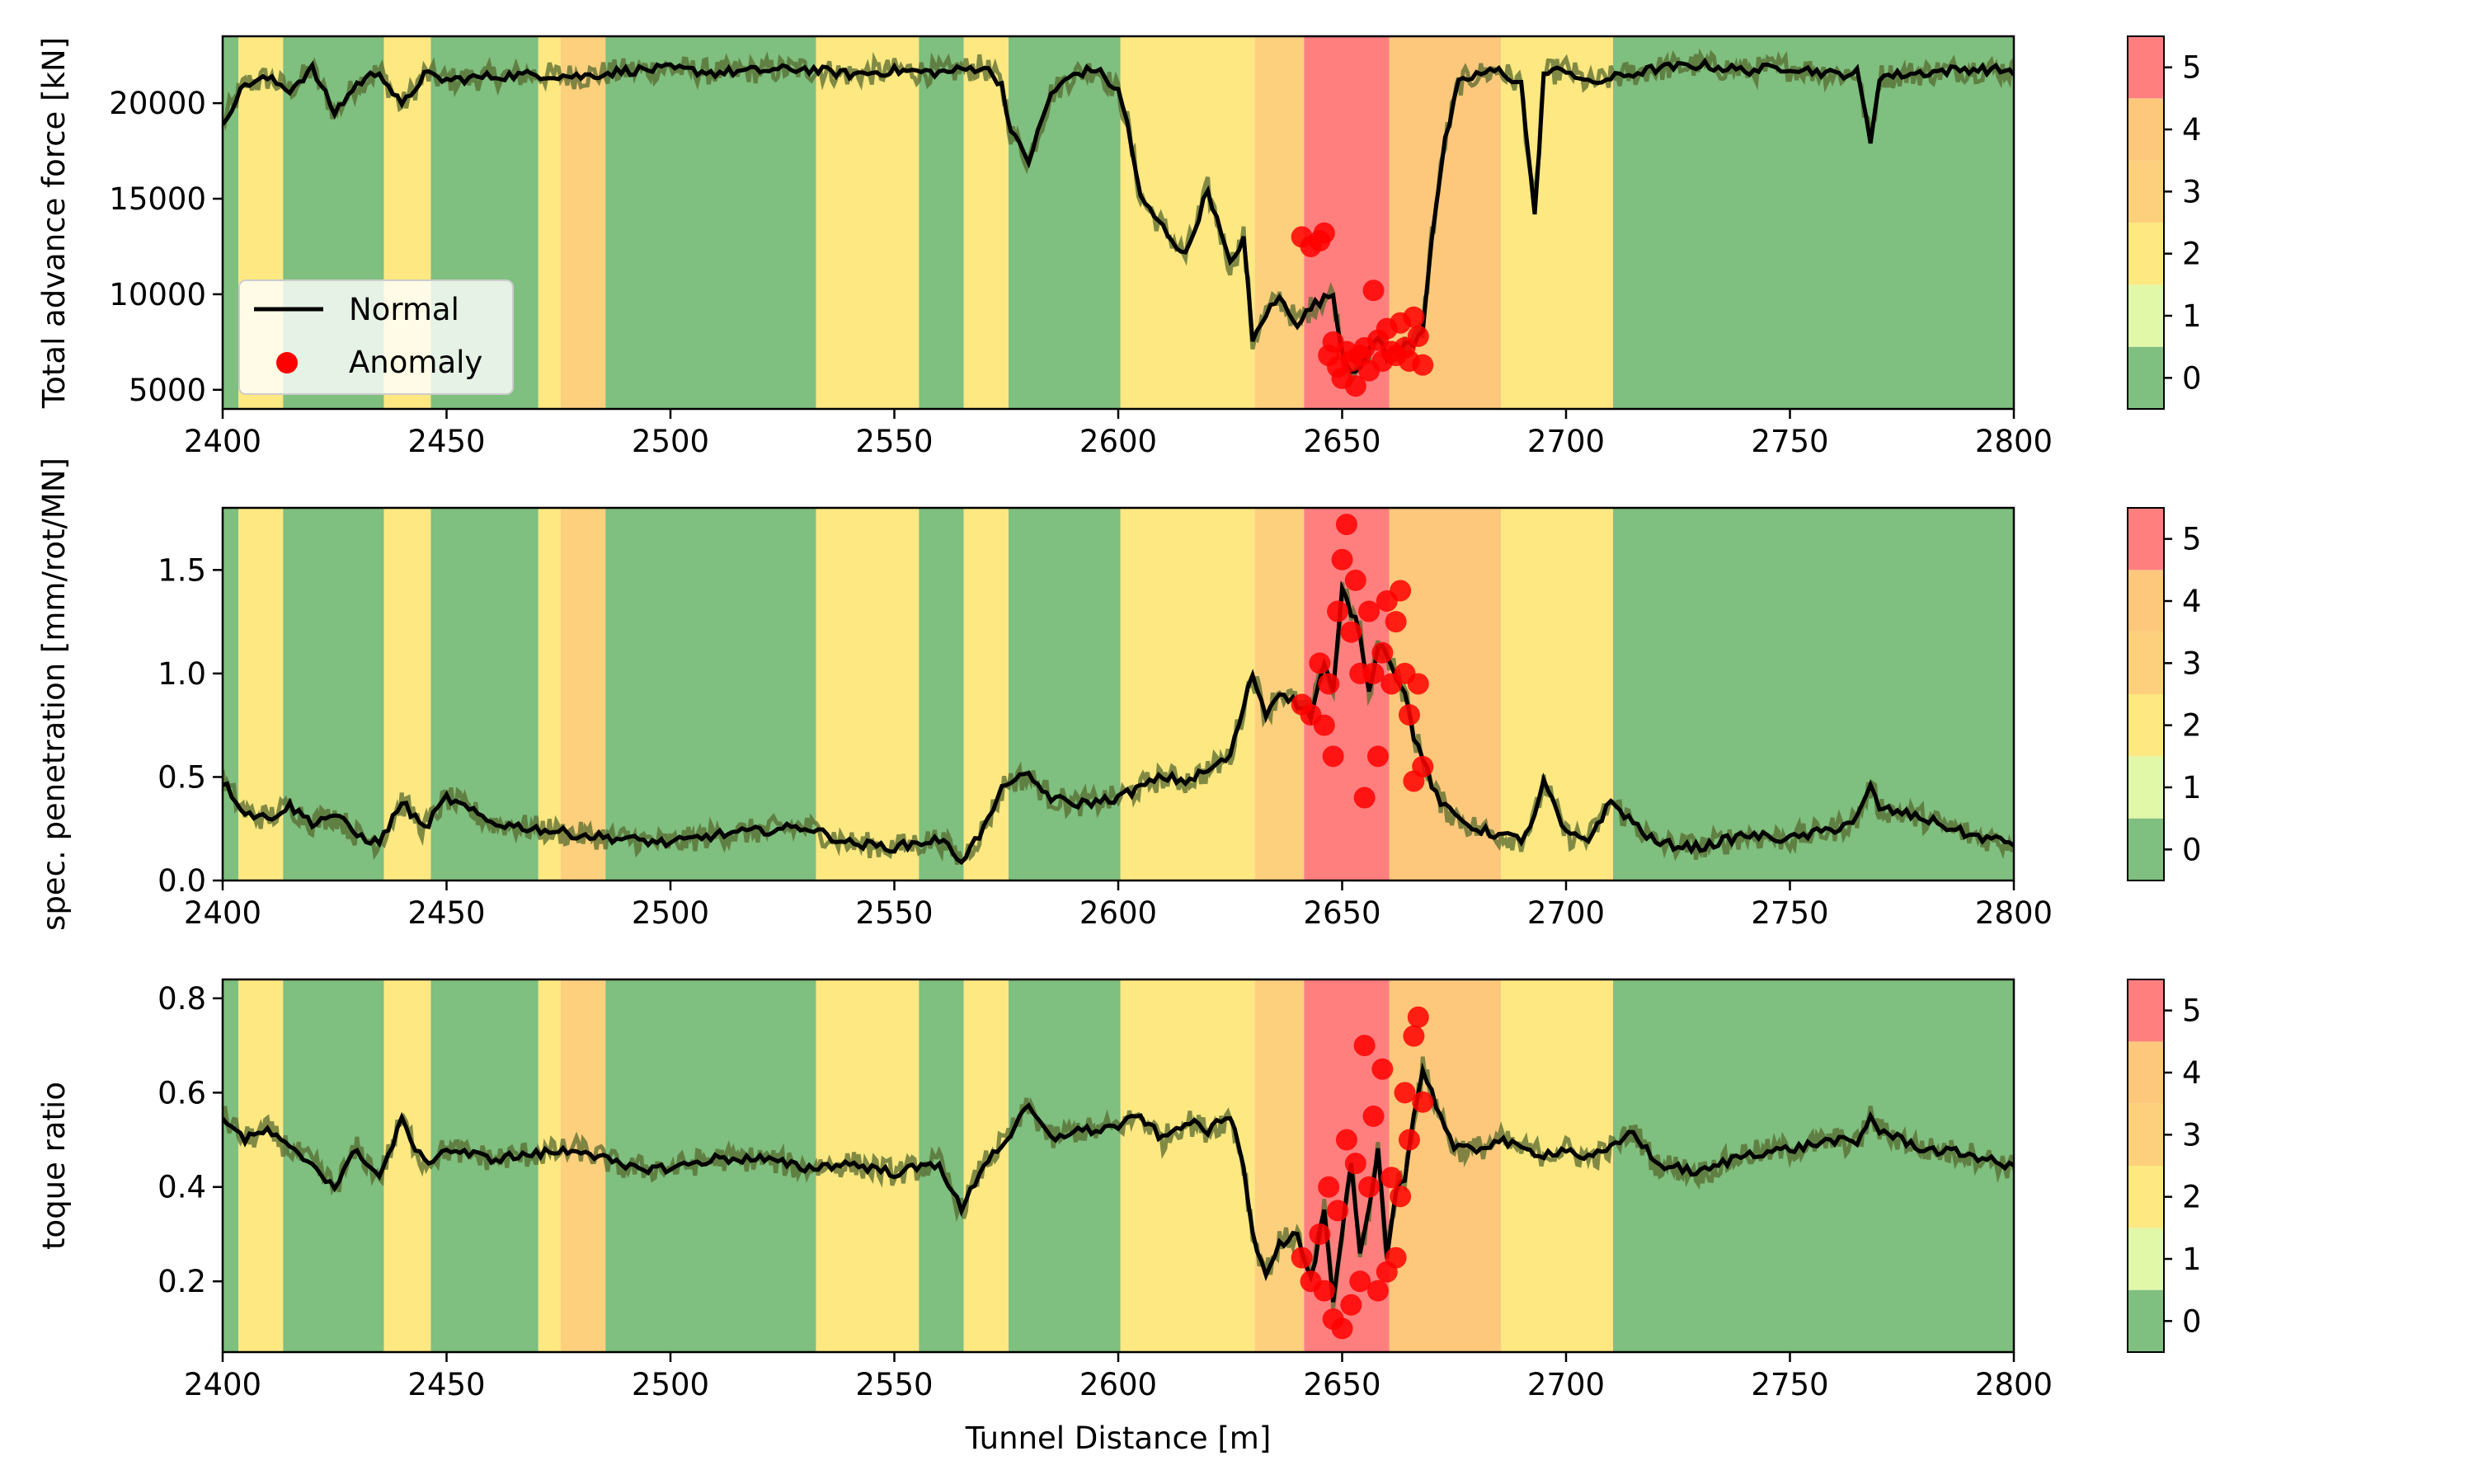 Image resolution: width=2474 pixels, height=1484 pixels. What do you see at coordinates (182, 1187) in the screenshot?
I see `y-tick-label: 0.4` at bounding box center [182, 1187].